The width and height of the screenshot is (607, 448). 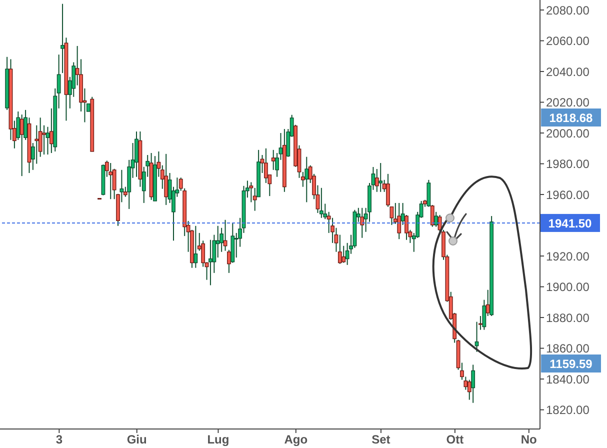 What do you see at coordinates (568, 10) in the screenshot?
I see `y-tick-label: 2080.00` at bounding box center [568, 10].